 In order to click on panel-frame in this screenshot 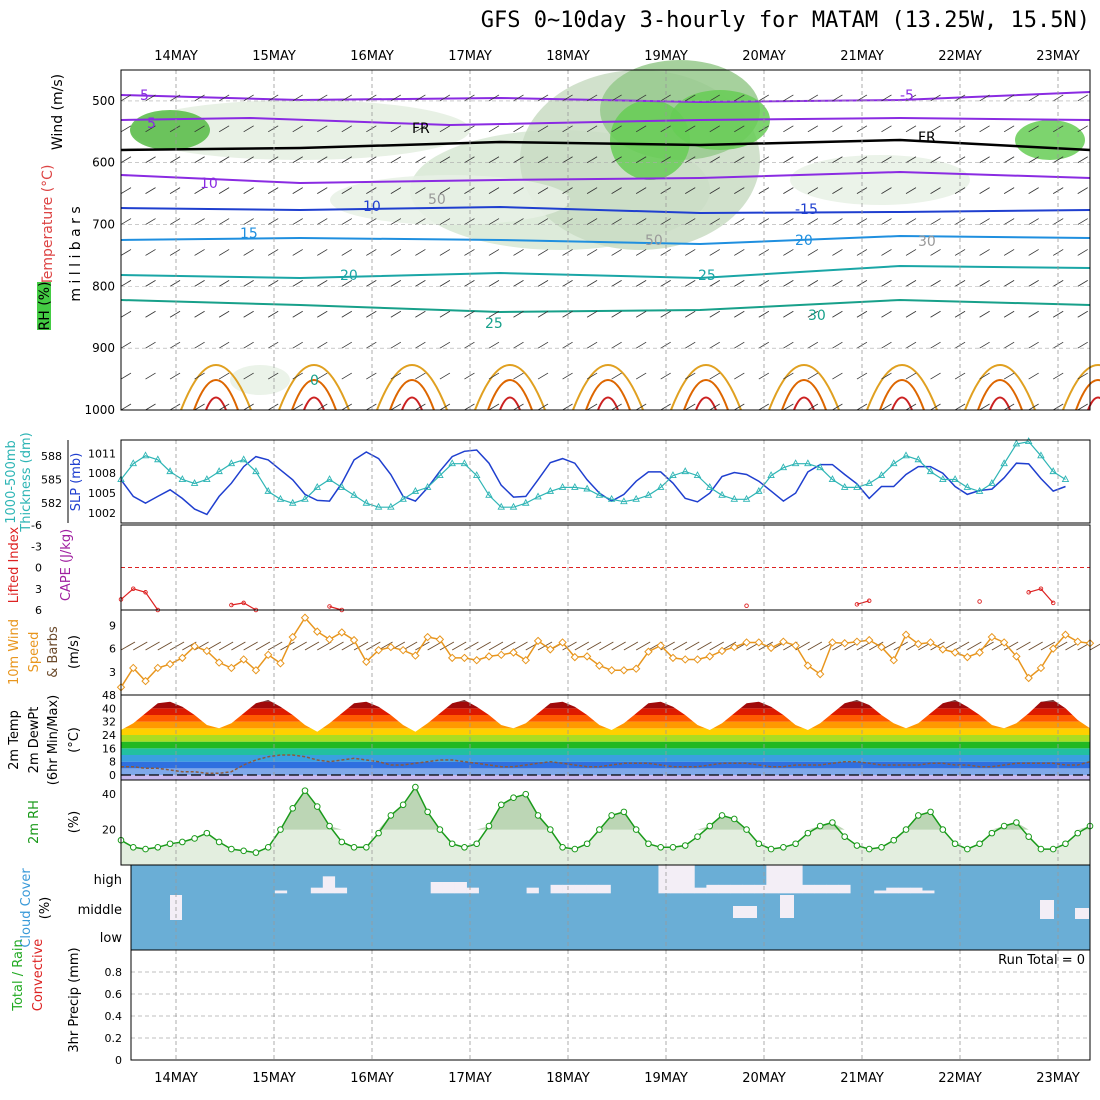, I will do `click(605, 481)`.